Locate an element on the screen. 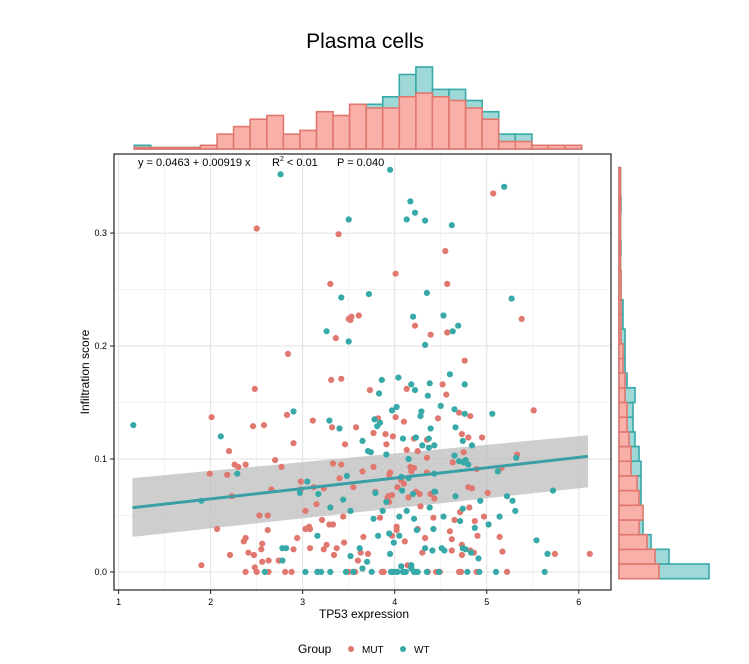 The width and height of the screenshot is (749, 664). annotation-r2-prefix: R is located at coordinates (276, 163).